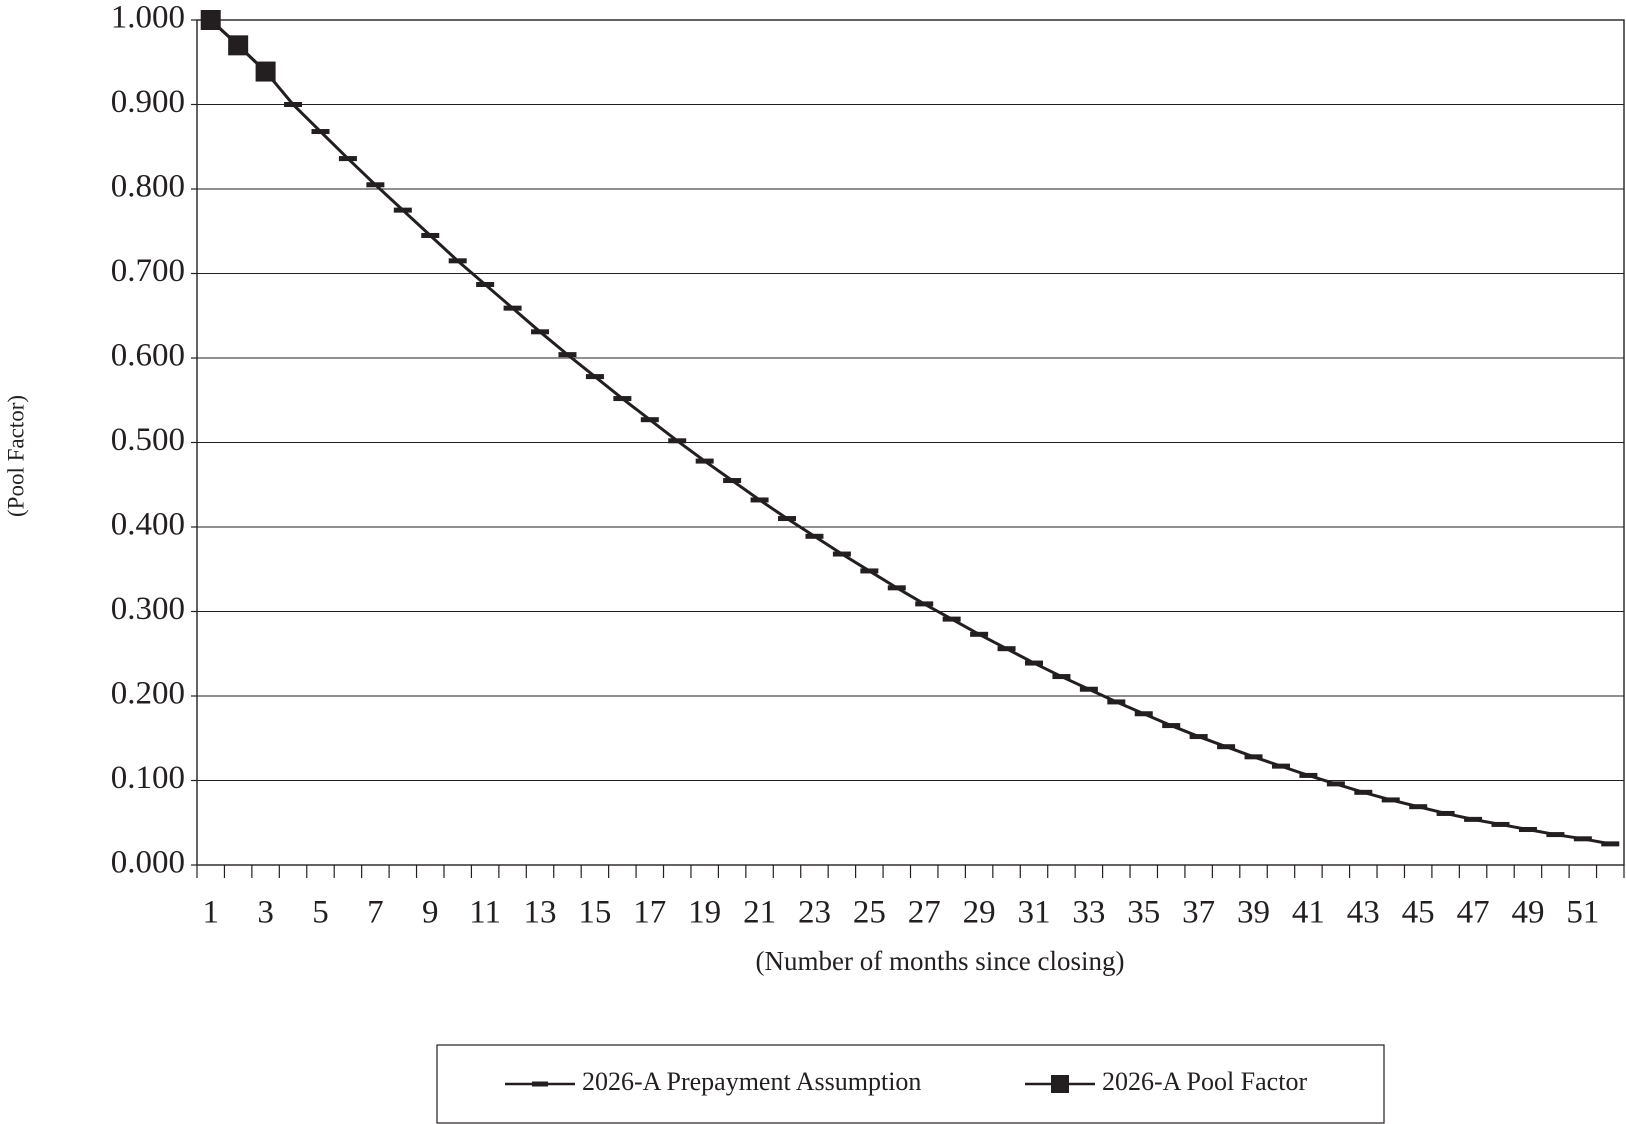 The height and width of the screenshot is (1124, 1626). I want to click on x-tick-label: 5, so click(320, 913).